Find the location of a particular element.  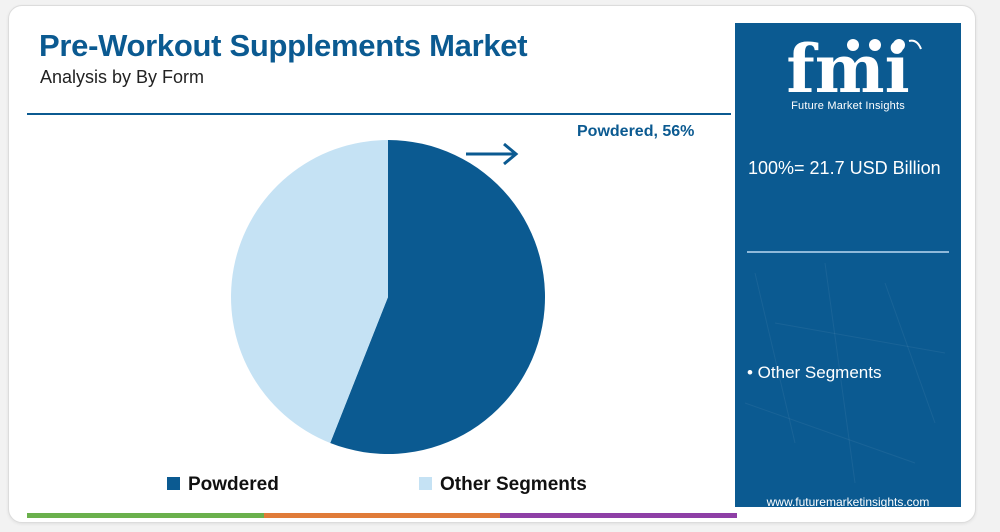

footer-bar-purple is located at coordinates (619, 515).